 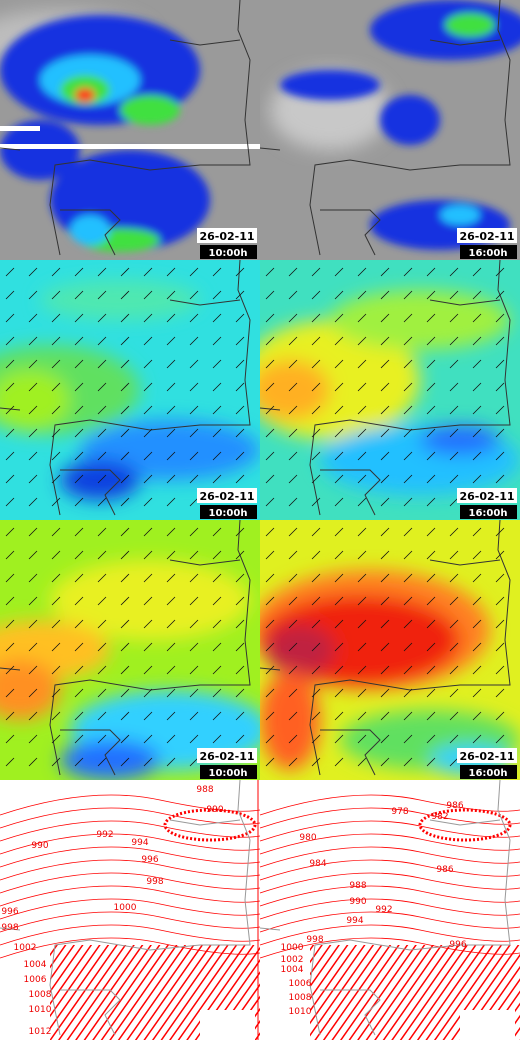 I want to click on isobar-label: 980, so click(x=307, y=838).